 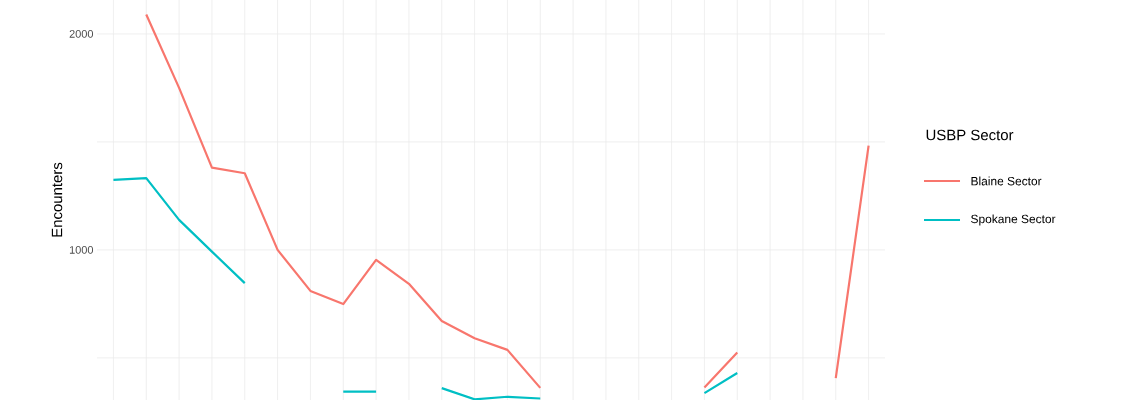 I want to click on legend-label: Spokane Sector, so click(x=1013, y=220).